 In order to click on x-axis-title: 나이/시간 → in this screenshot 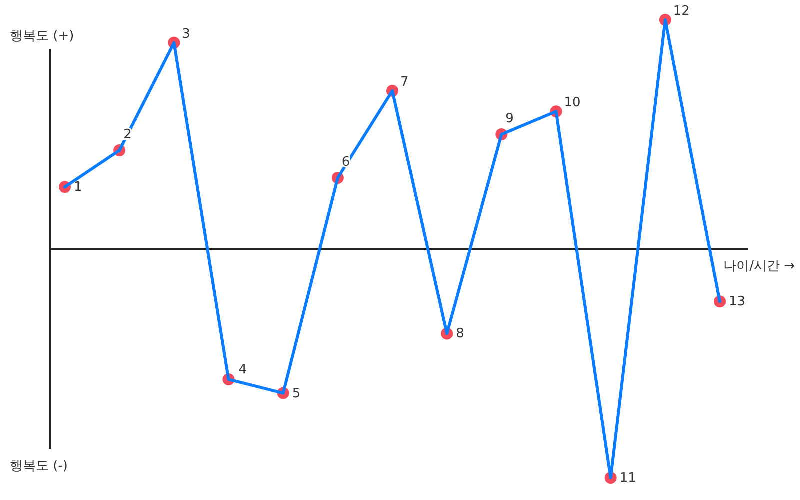, I will do `click(760, 266)`.